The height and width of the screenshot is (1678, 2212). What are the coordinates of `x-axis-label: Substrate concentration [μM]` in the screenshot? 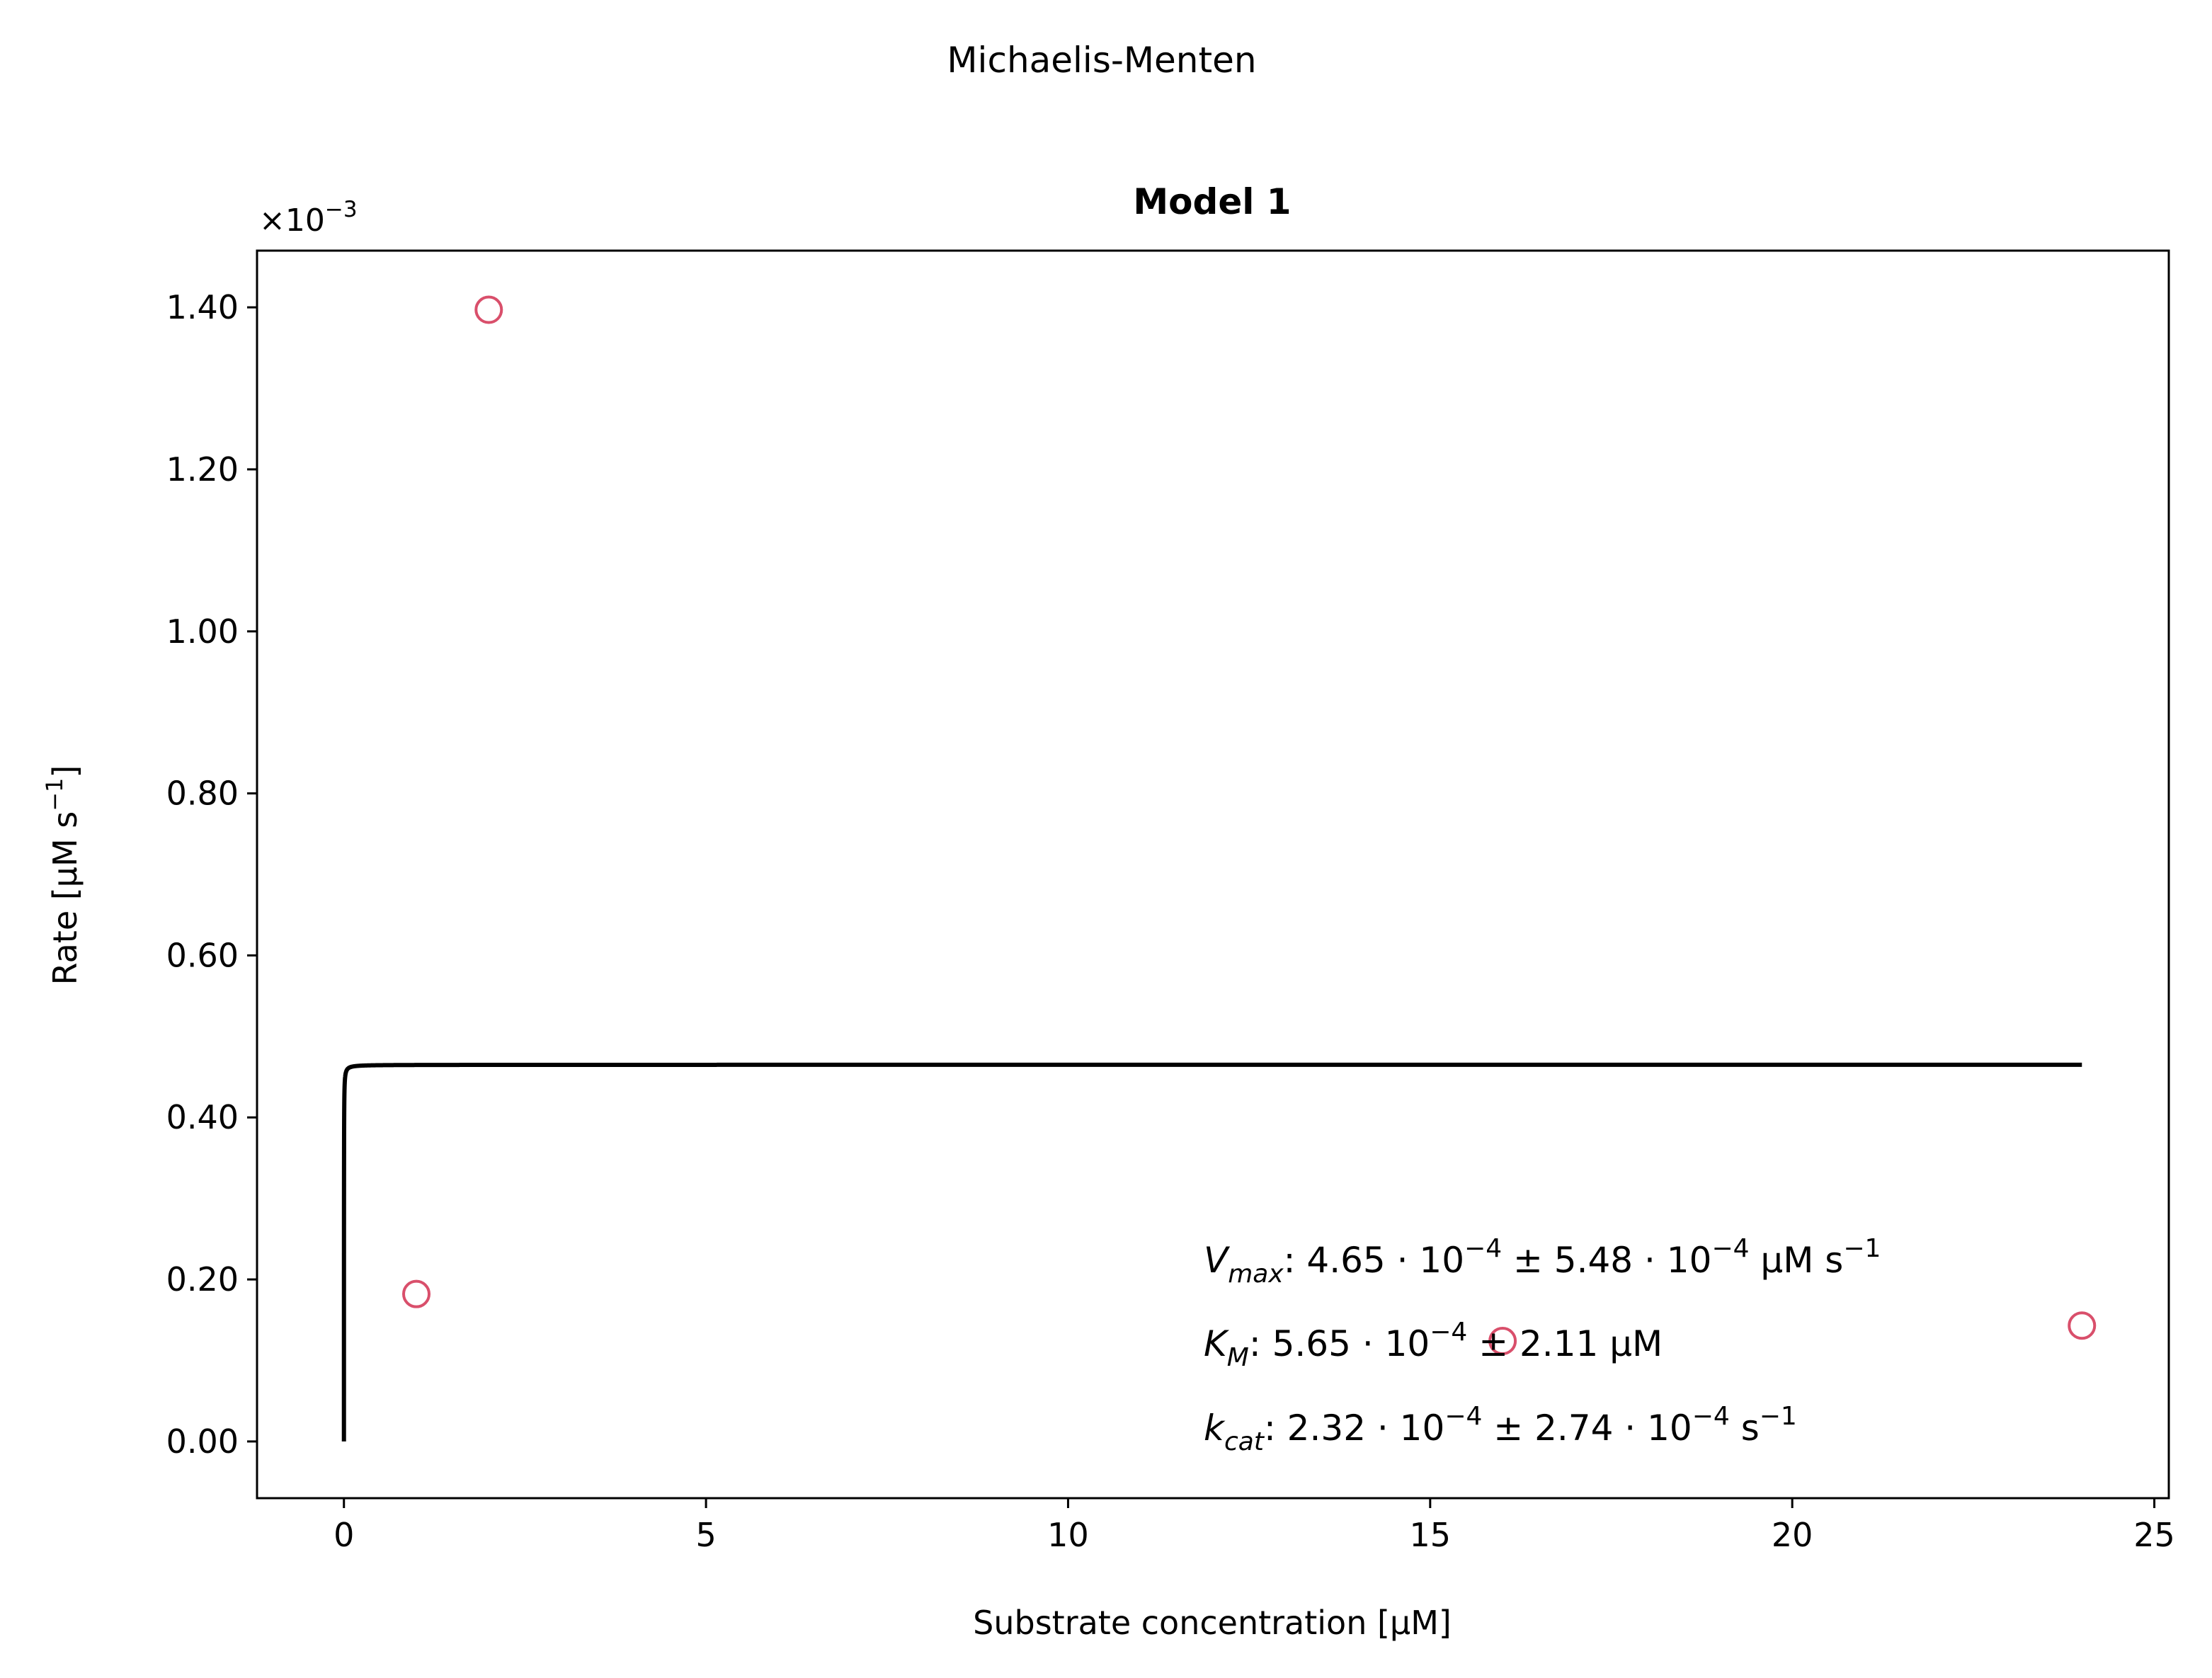 It's located at (1213, 1623).